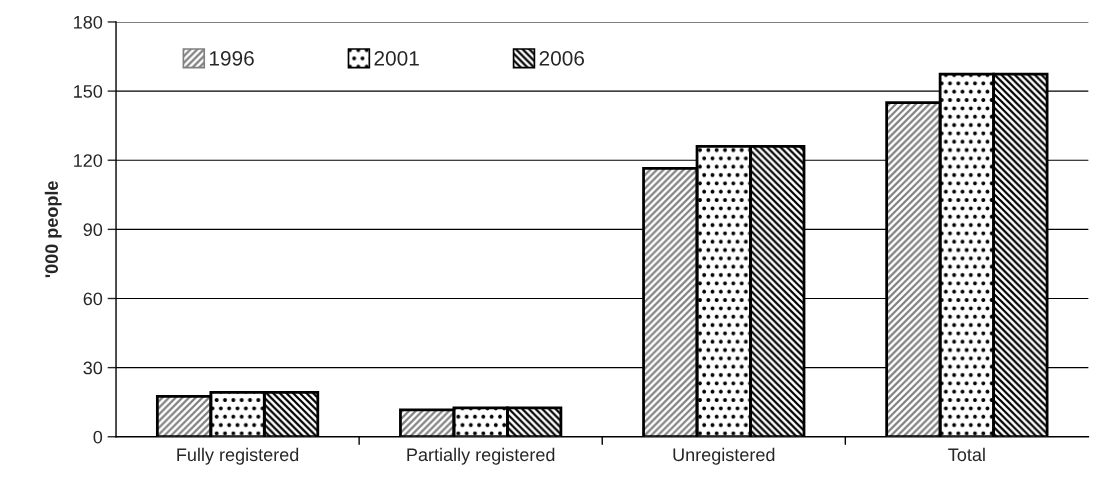  I want to click on y-tick-label: 120, so click(88, 160).